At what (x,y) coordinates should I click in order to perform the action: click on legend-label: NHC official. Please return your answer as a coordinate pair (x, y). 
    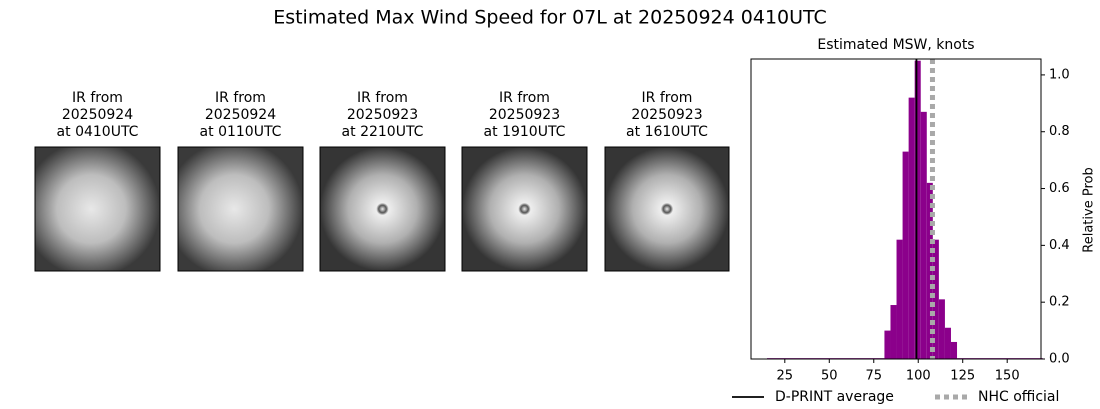
    Looking at the image, I should click on (1018, 397).